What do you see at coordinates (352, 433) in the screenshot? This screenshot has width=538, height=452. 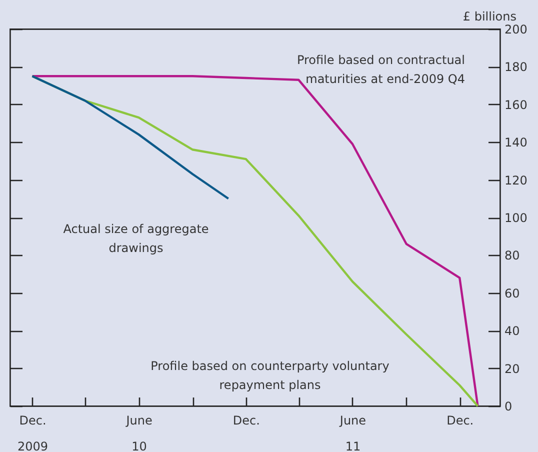 I see `x-tick-label: June 11` at bounding box center [352, 433].